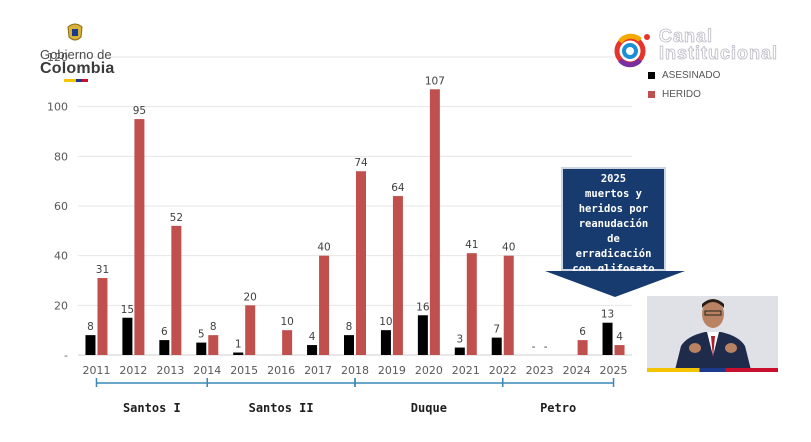 The image size is (811, 442). I want to click on y-tick-label: 20, so click(61, 305).